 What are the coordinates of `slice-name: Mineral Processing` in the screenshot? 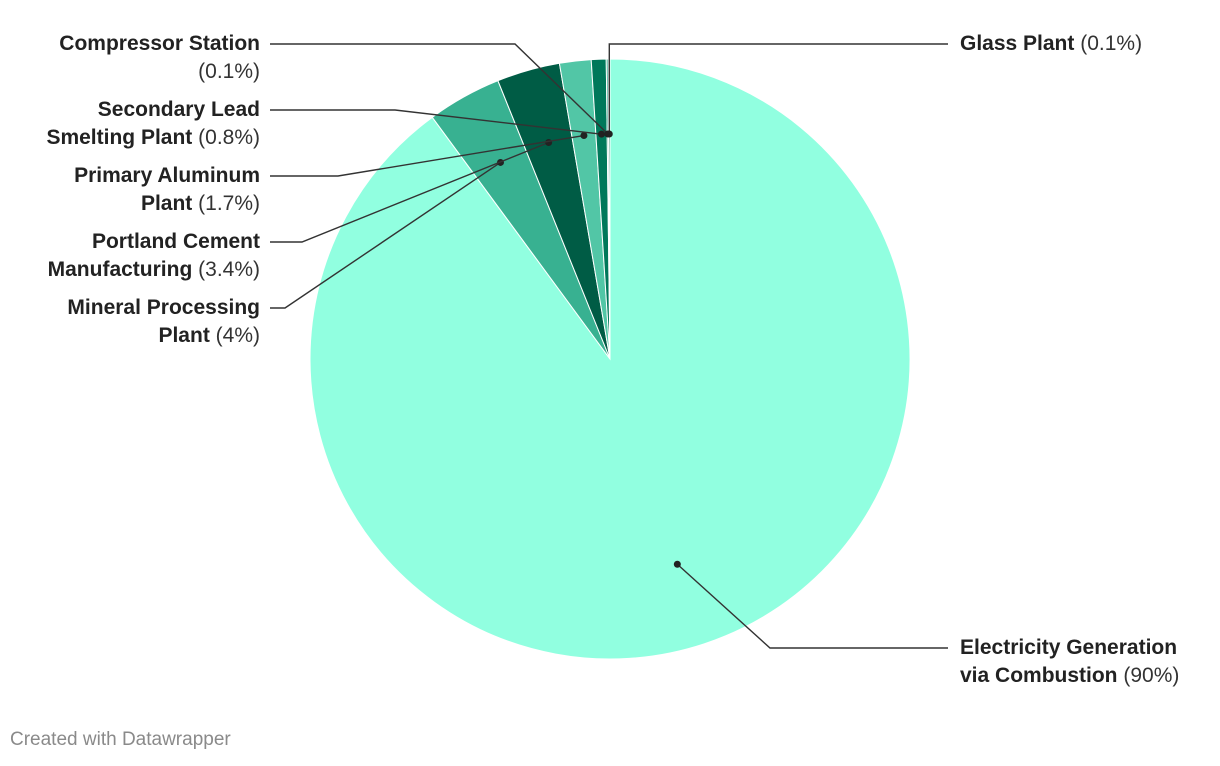 It's located at (163, 307).